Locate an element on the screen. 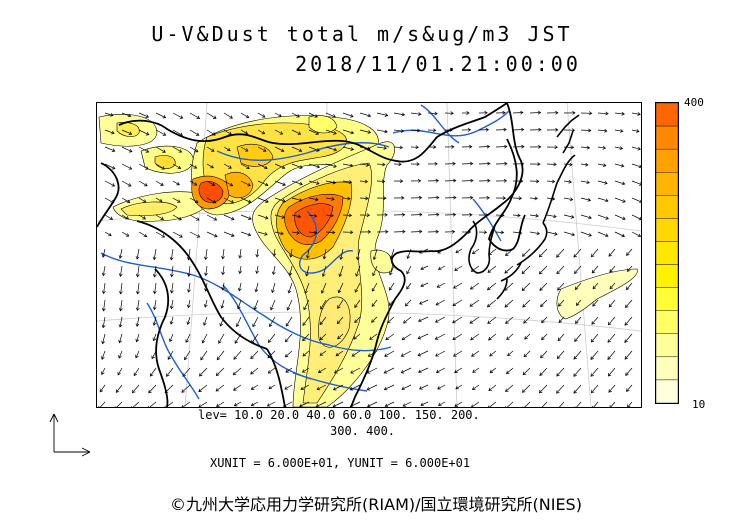 This screenshot has width=752, height=532. colorbar-min-label: 10 is located at coordinates (699, 404).